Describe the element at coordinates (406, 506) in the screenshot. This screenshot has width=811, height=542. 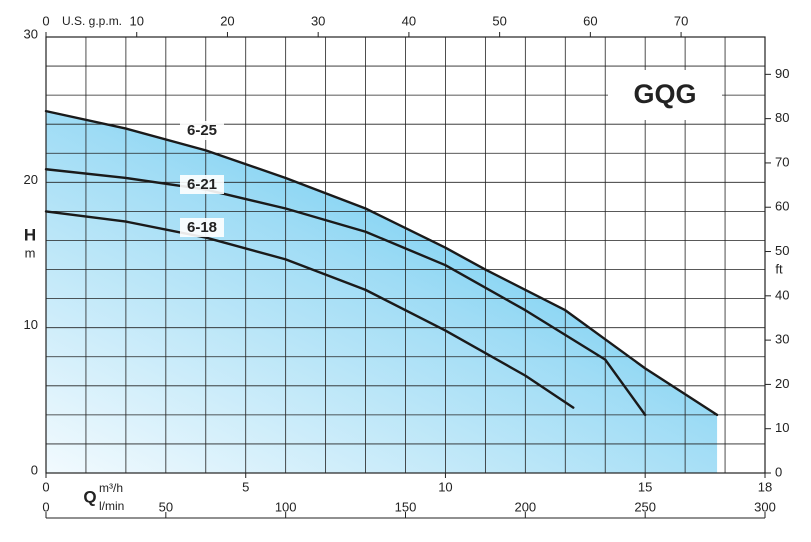
I see `x3-tick-label: 150` at that location.